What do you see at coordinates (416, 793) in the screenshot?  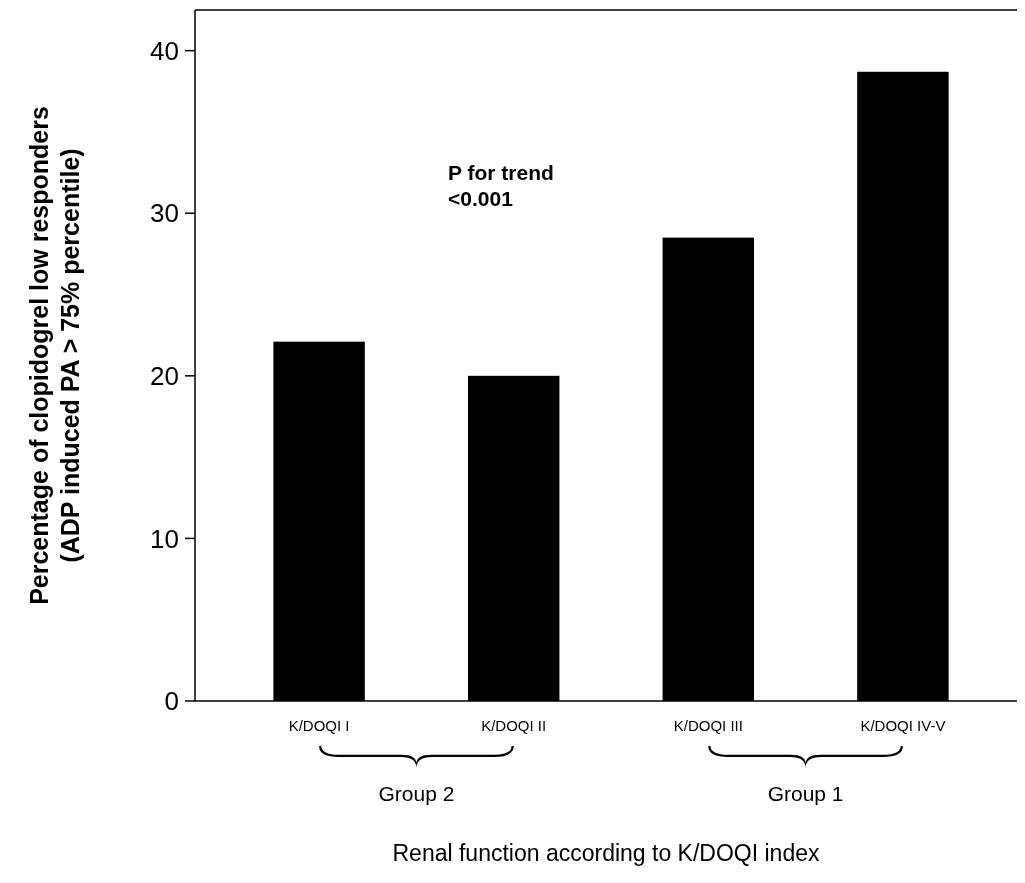 I see `text: Group 2` at bounding box center [416, 793].